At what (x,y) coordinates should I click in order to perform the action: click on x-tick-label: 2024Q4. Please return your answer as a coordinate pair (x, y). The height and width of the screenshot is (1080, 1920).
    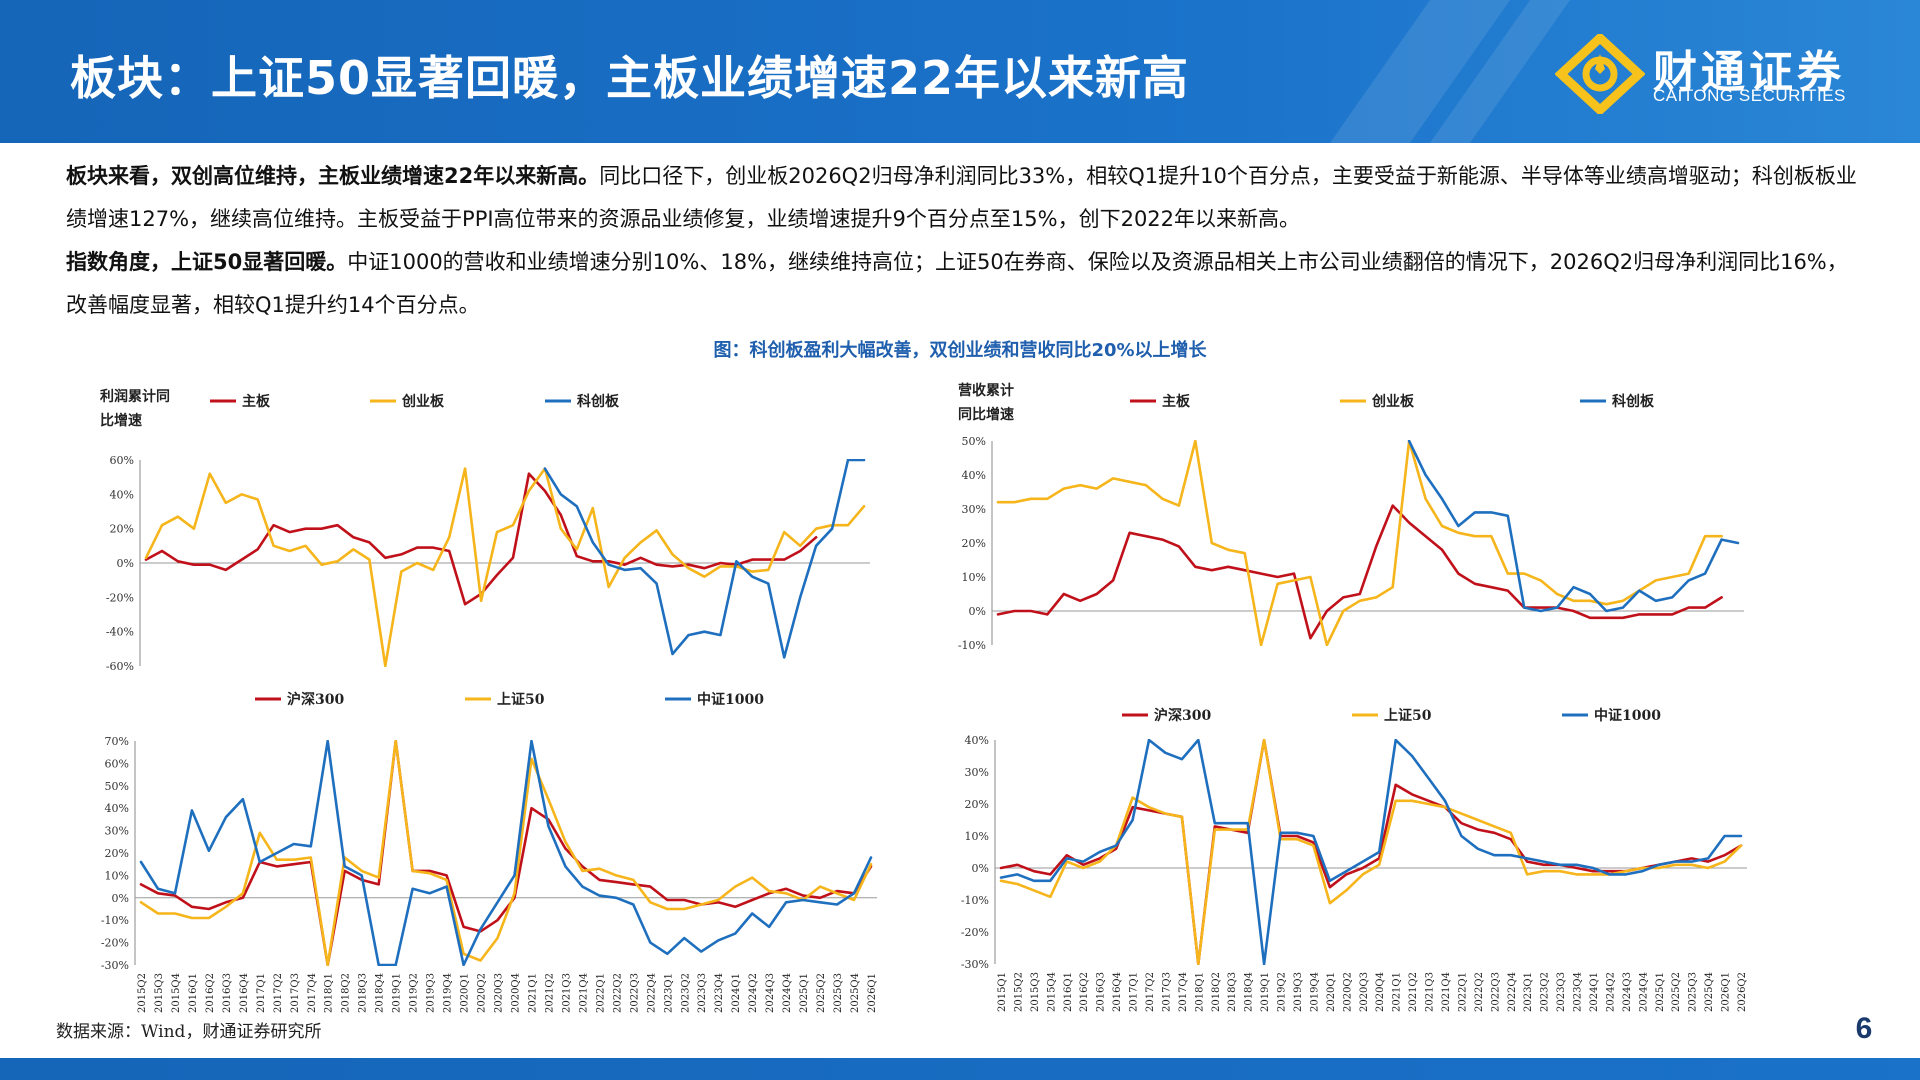
    Looking at the image, I should click on (787, 993).